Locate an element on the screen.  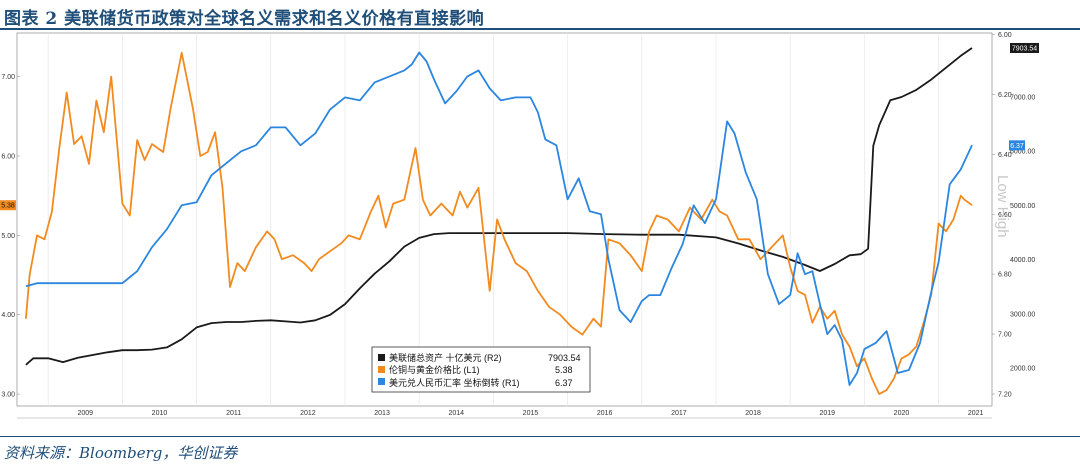
legend-box is located at coordinates (481, 369).